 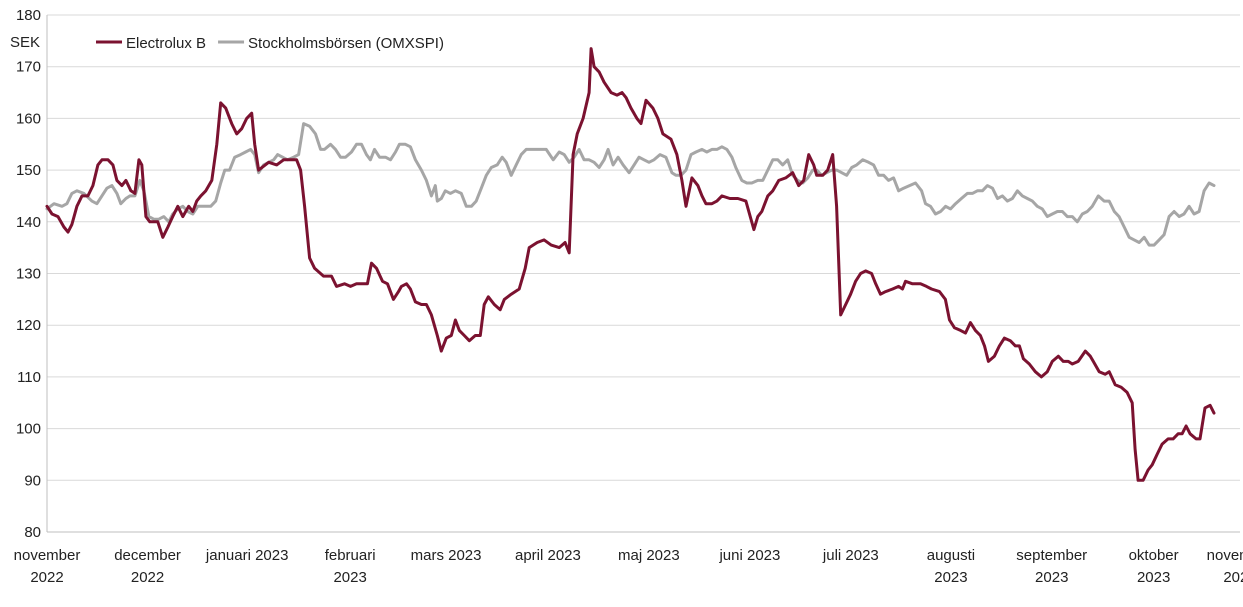 I want to click on y-tick-label: 140, so click(x=28, y=222).